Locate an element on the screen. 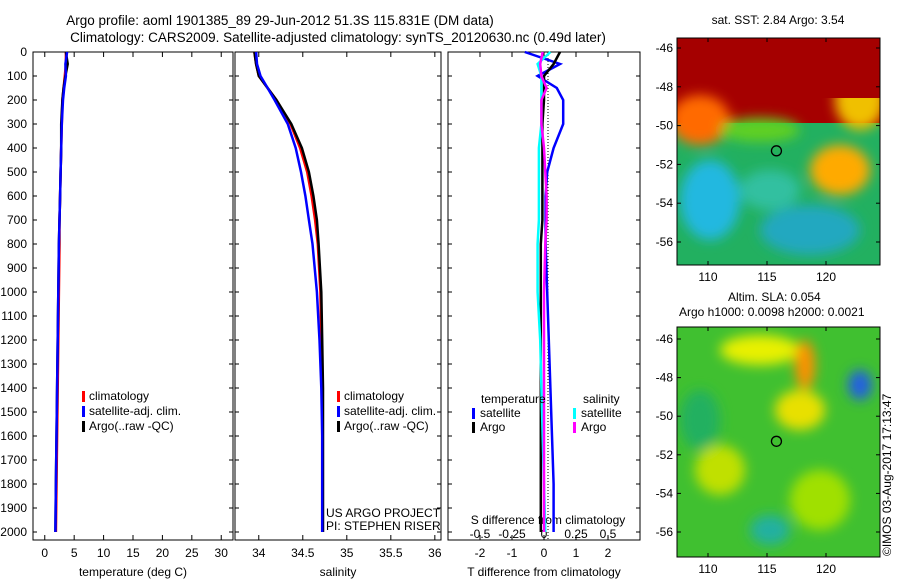  y-tick-label: 1800 is located at coordinates (13, 484).